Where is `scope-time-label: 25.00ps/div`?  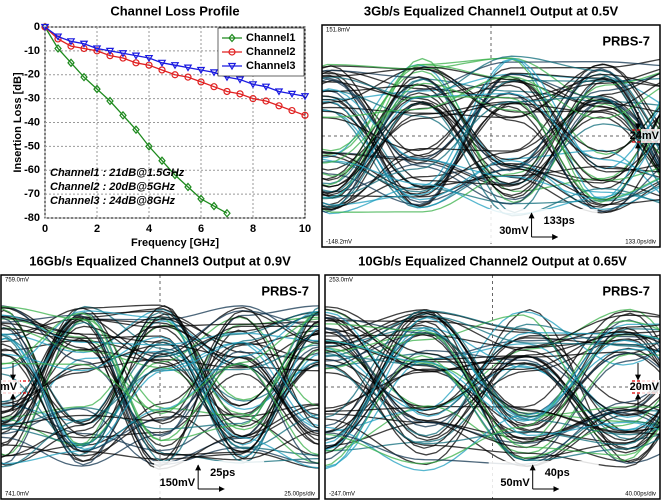 scope-time-label: 25.00ps/div is located at coordinates (299, 495).